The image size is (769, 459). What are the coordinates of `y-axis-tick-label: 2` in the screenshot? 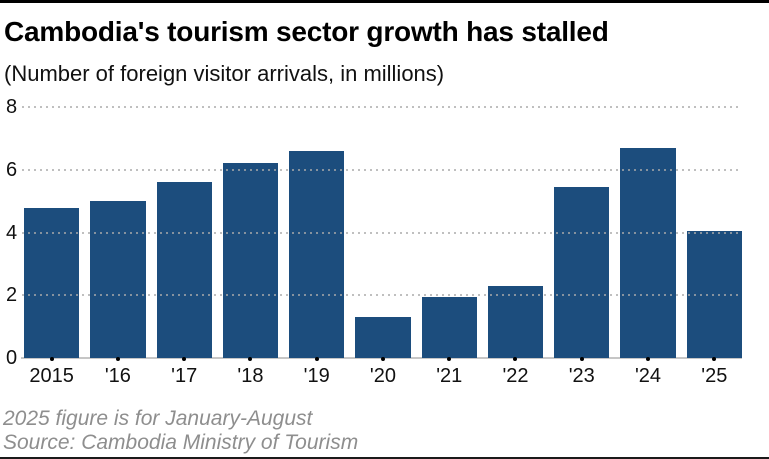 It's located at (12, 295).